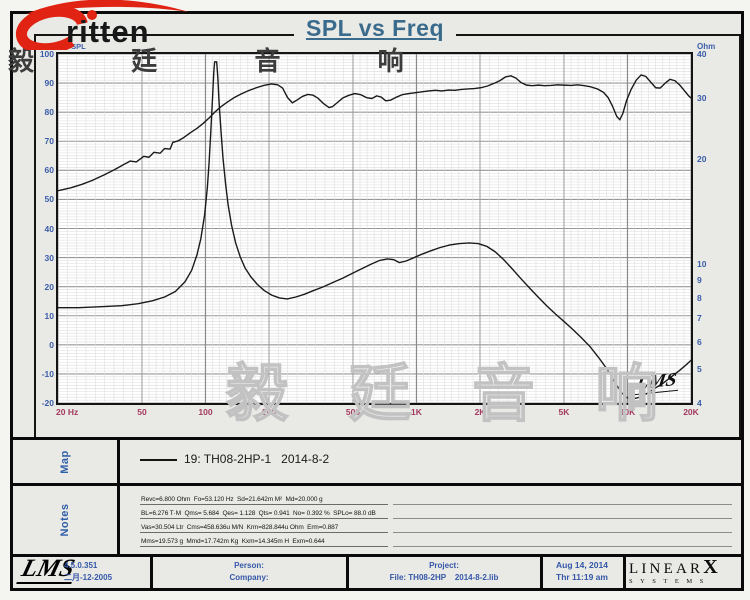  Describe the element at coordinates (702, 264) in the screenshot. I see `y-right-tick: 10` at that location.